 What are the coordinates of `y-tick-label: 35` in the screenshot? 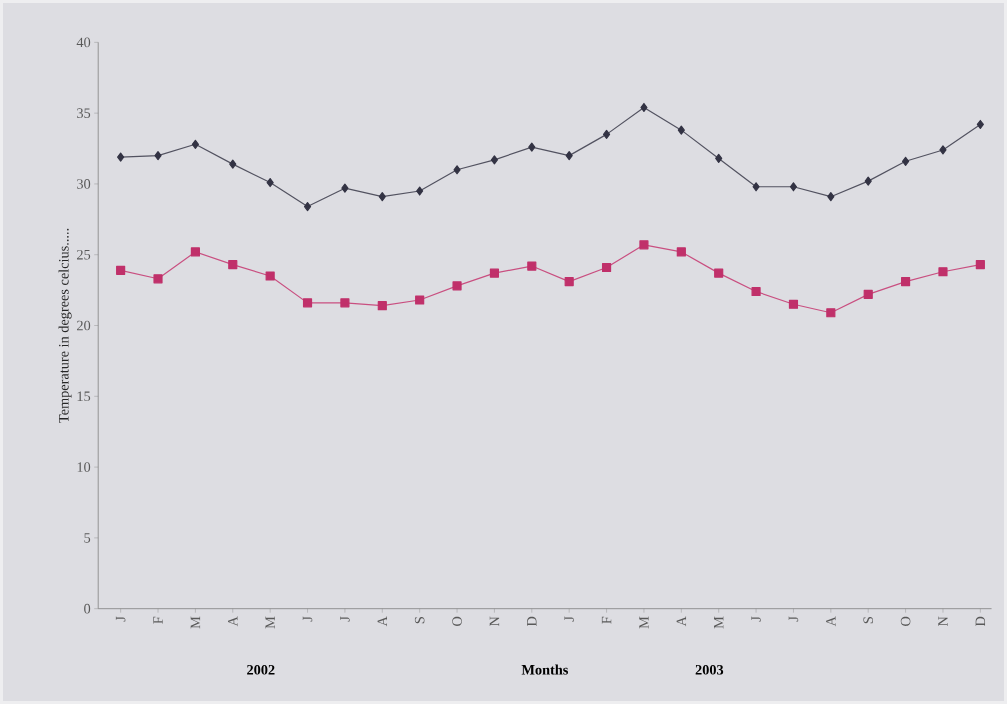 It's located at (84, 113).